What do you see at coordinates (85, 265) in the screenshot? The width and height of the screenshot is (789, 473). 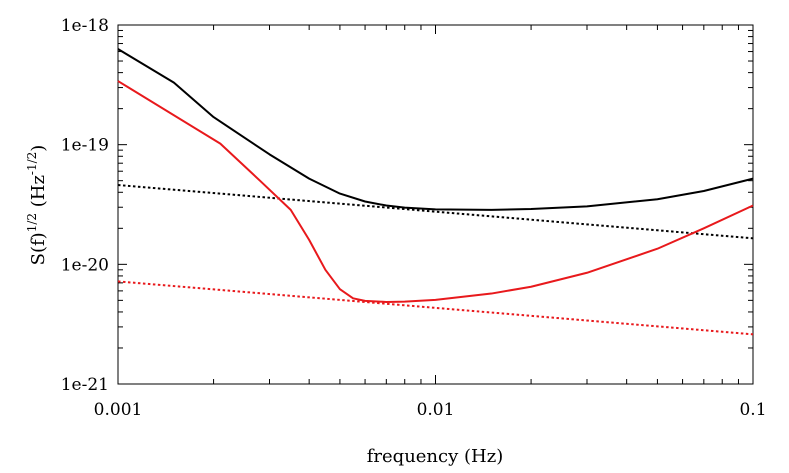 I see `y-tick-label: 1e-20` at bounding box center [85, 265].